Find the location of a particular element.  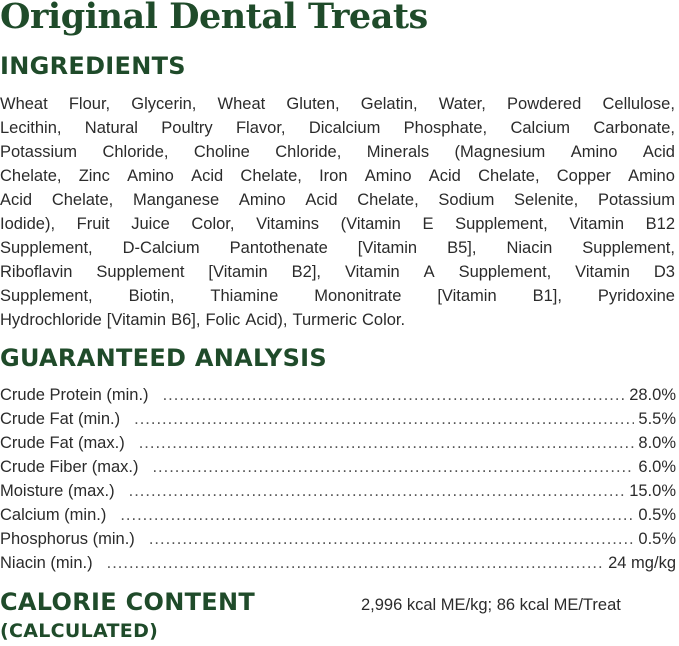

analysis-value: 24 mg/kg is located at coordinates (642, 563).